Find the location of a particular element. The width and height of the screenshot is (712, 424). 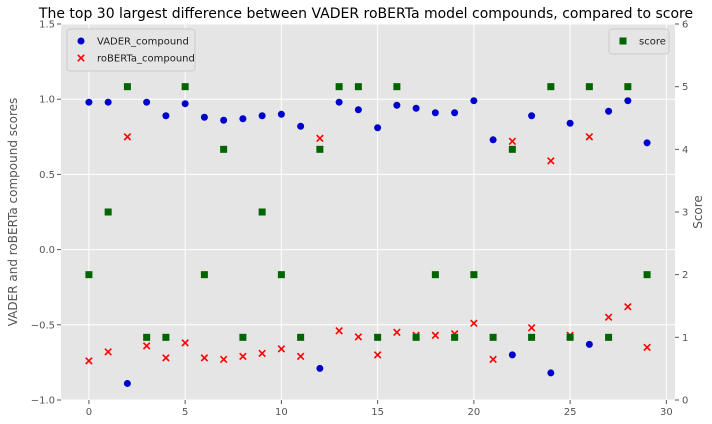

legend-right: score is located at coordinates (639, 41).